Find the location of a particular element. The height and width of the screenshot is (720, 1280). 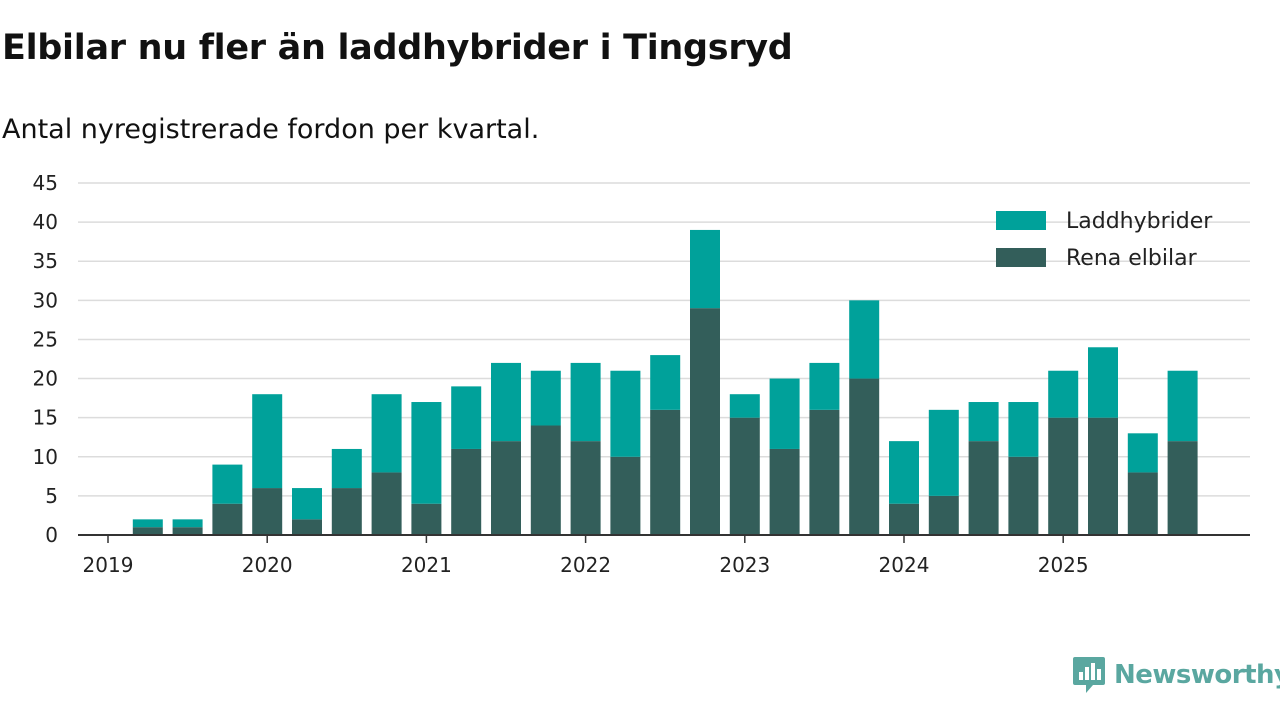

brand: Newsworthy is located at coordinates (1176, 675).